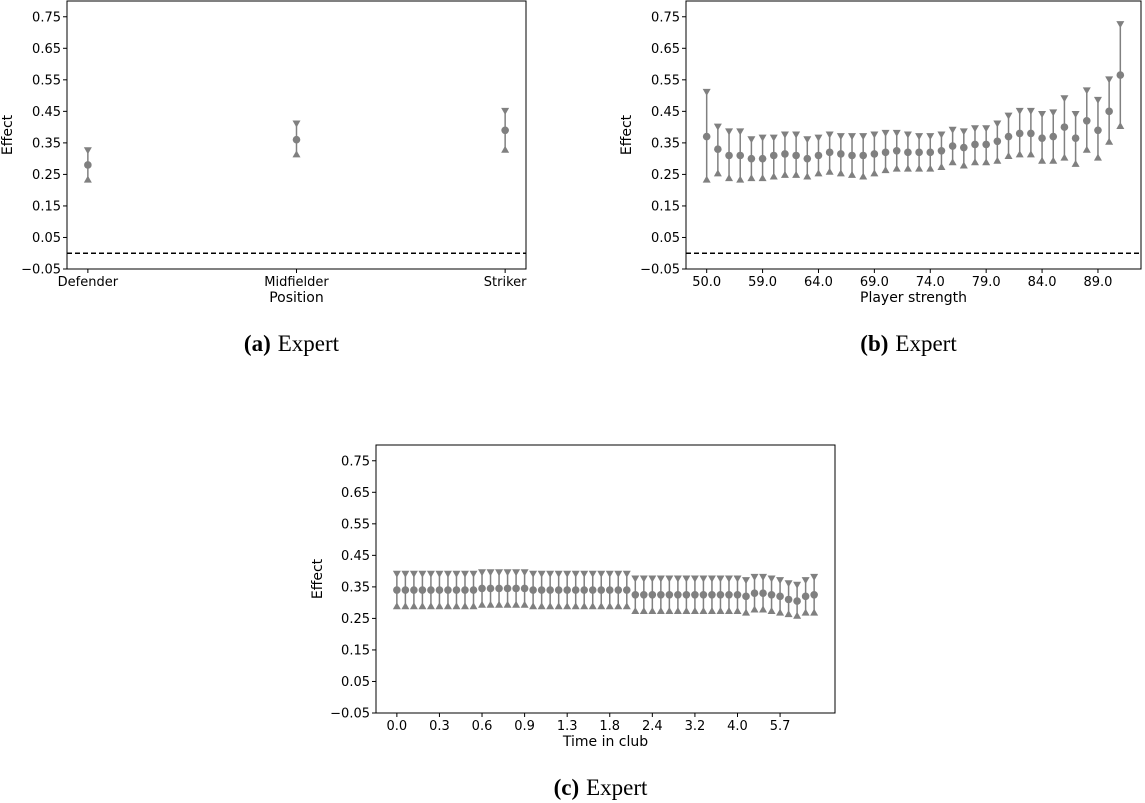 Image resolution: width=1145 pixels, height=803 pixels. What do you see at coordinates (46, 175) in the screenshot?
I see `y-tick-label: 0.25` at bounding box center [46, 175].